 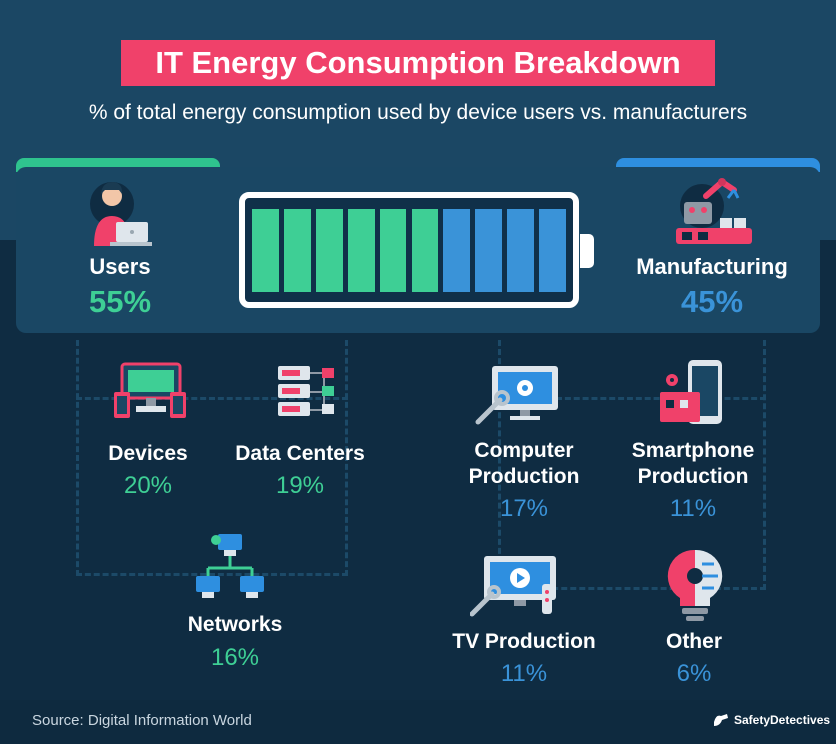 I want to click on networks-pct: 16%, so click(x=235, y=657).